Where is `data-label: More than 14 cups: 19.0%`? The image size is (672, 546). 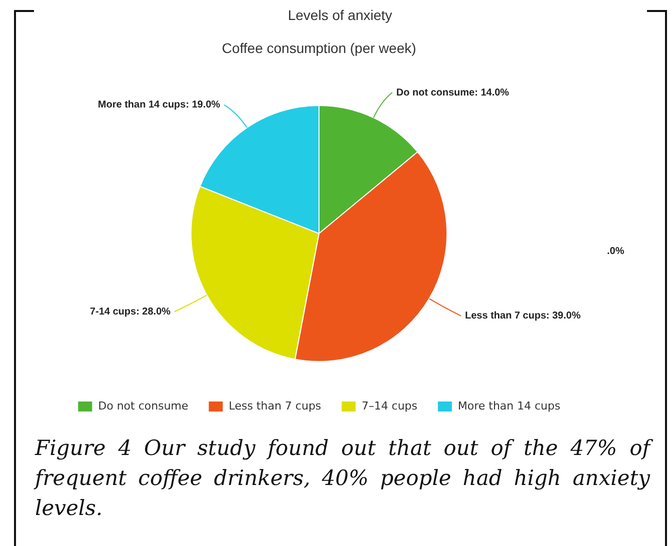
data-label: More than 14 cups: 19.0% is located at coordinates (159, 105).